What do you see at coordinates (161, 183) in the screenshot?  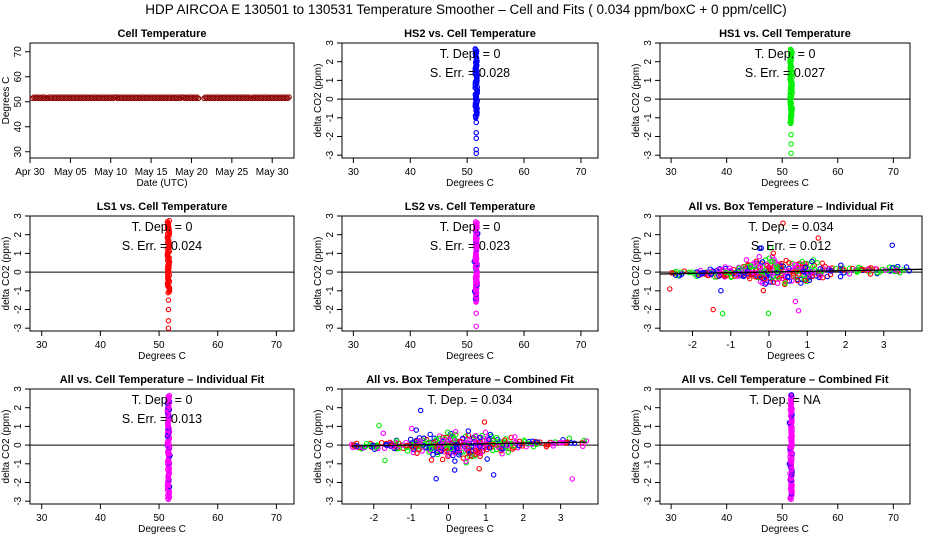 I see `x-axis-label: Date (UTC)` at bounding box center [161, 183].